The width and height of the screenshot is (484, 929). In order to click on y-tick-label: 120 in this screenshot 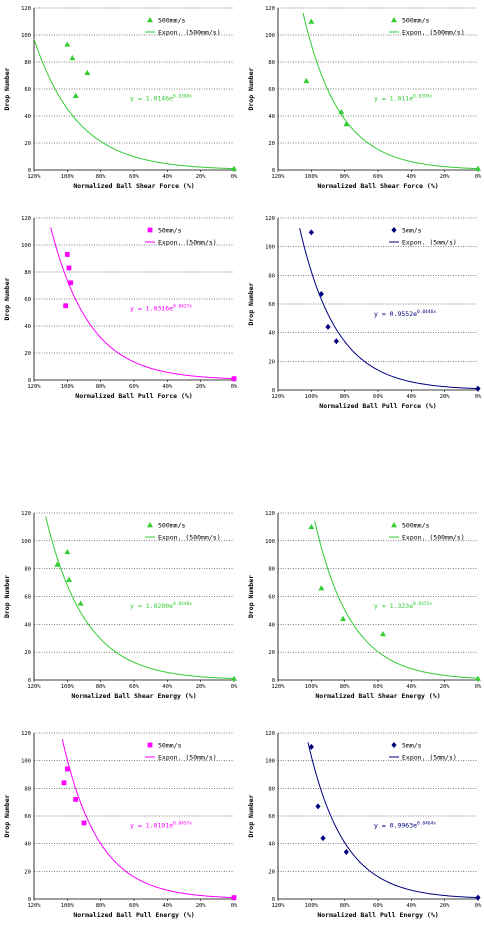, I will do `click(26, 9)`.